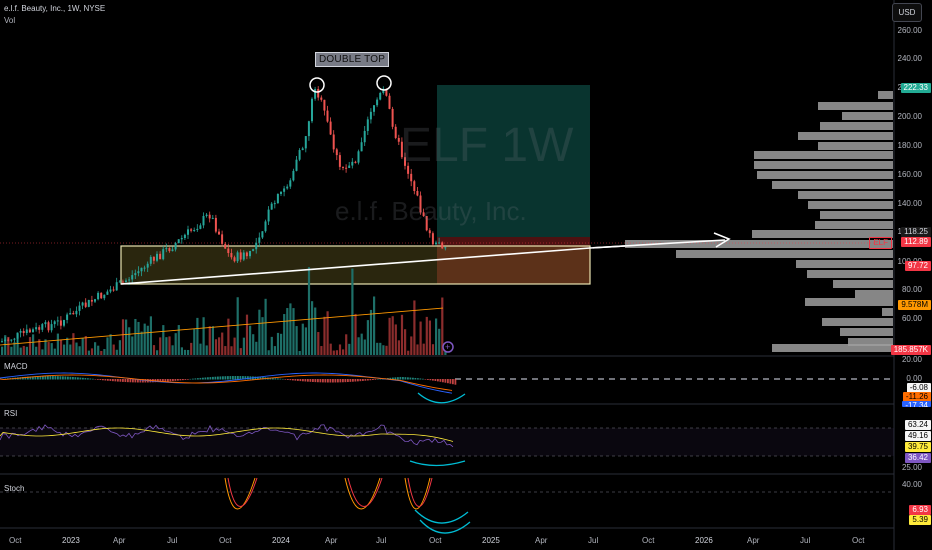  What do you see at coordinates (226, 383) in the screenshot?
I see `macd-line` at bounding box center [226, 383].